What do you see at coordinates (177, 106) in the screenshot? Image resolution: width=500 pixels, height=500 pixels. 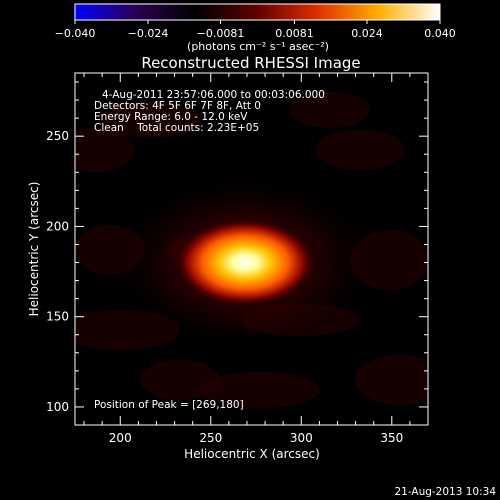 I see `annotation-detectors: Detectors: 4F 5F 6F 7F 8F, Att 0` at bounding box center [177, 106].